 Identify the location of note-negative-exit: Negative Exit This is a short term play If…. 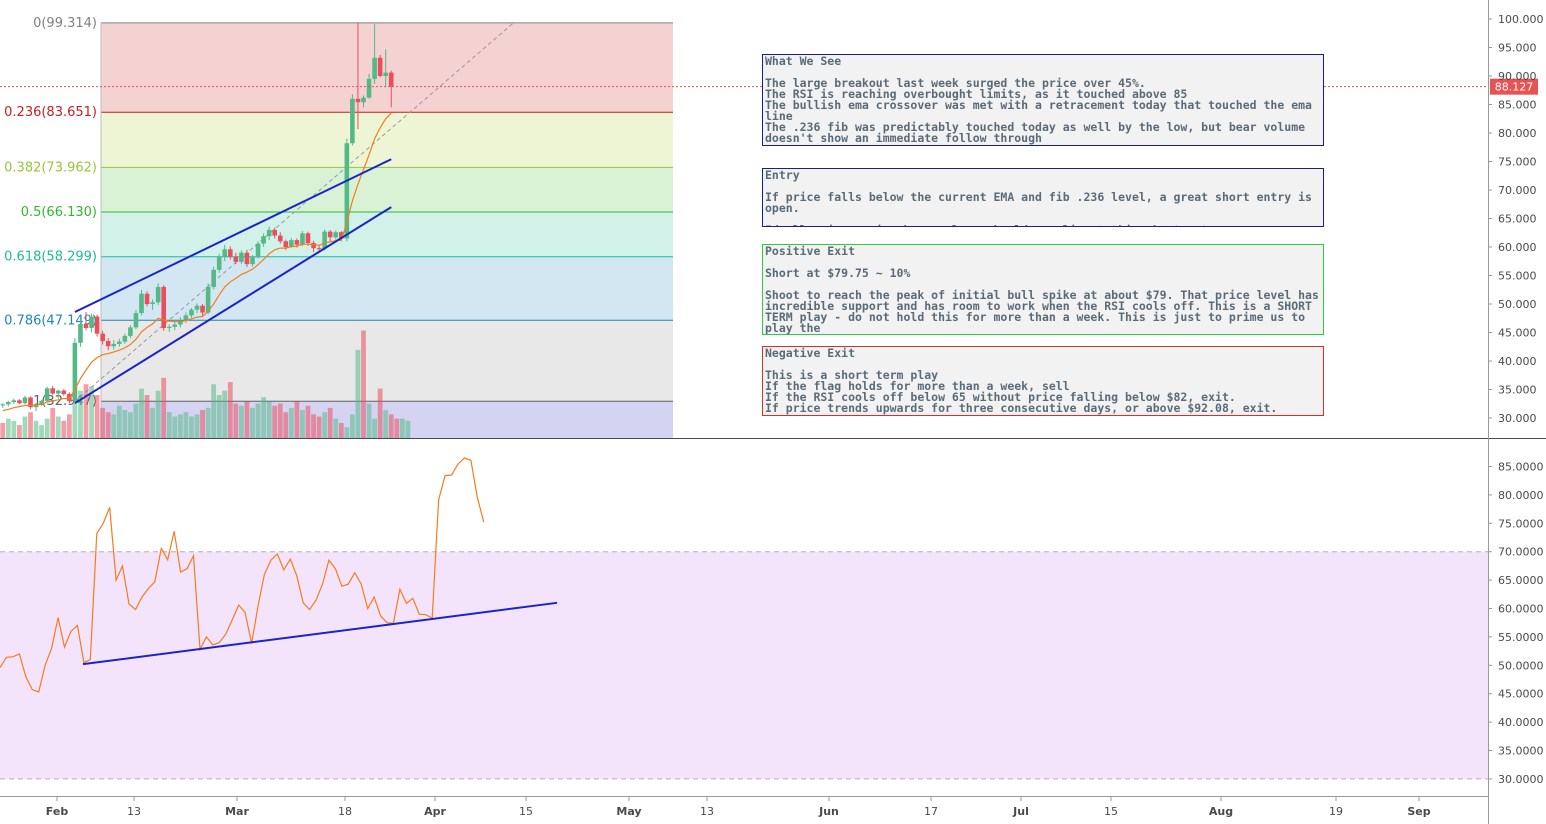
(1043, 381).